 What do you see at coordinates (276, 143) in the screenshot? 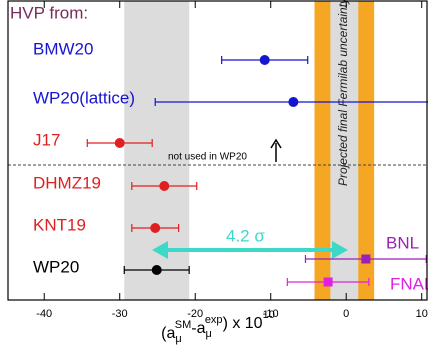
I see `note-arrow-head` at bounding box center [276, 143].